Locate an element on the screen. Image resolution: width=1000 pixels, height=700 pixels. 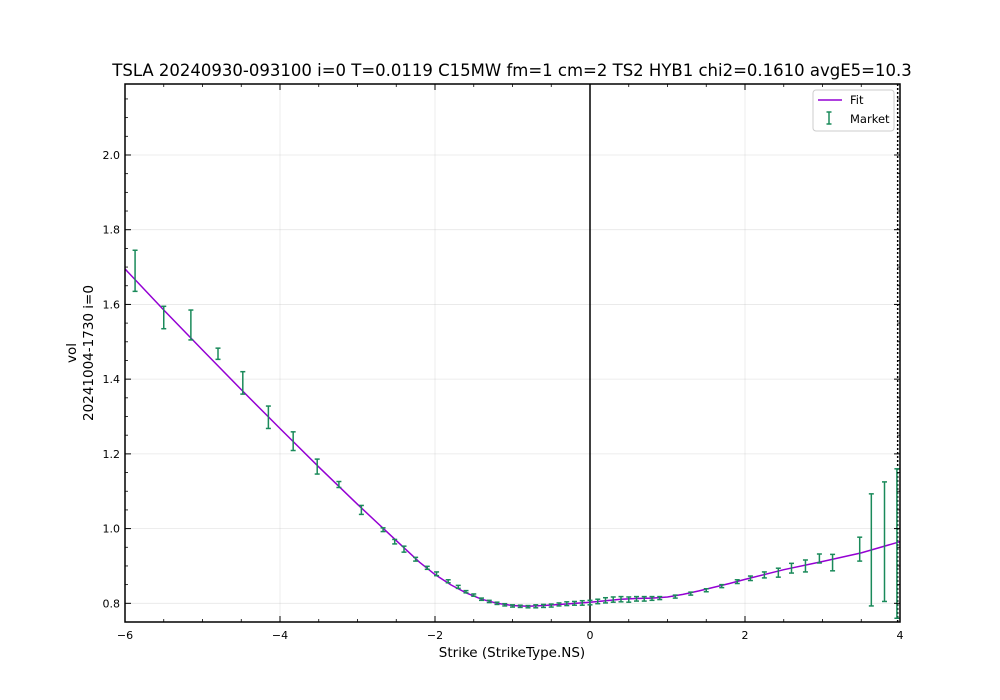
y-tick-label: 1.8 is located at coordinates (112, 230).